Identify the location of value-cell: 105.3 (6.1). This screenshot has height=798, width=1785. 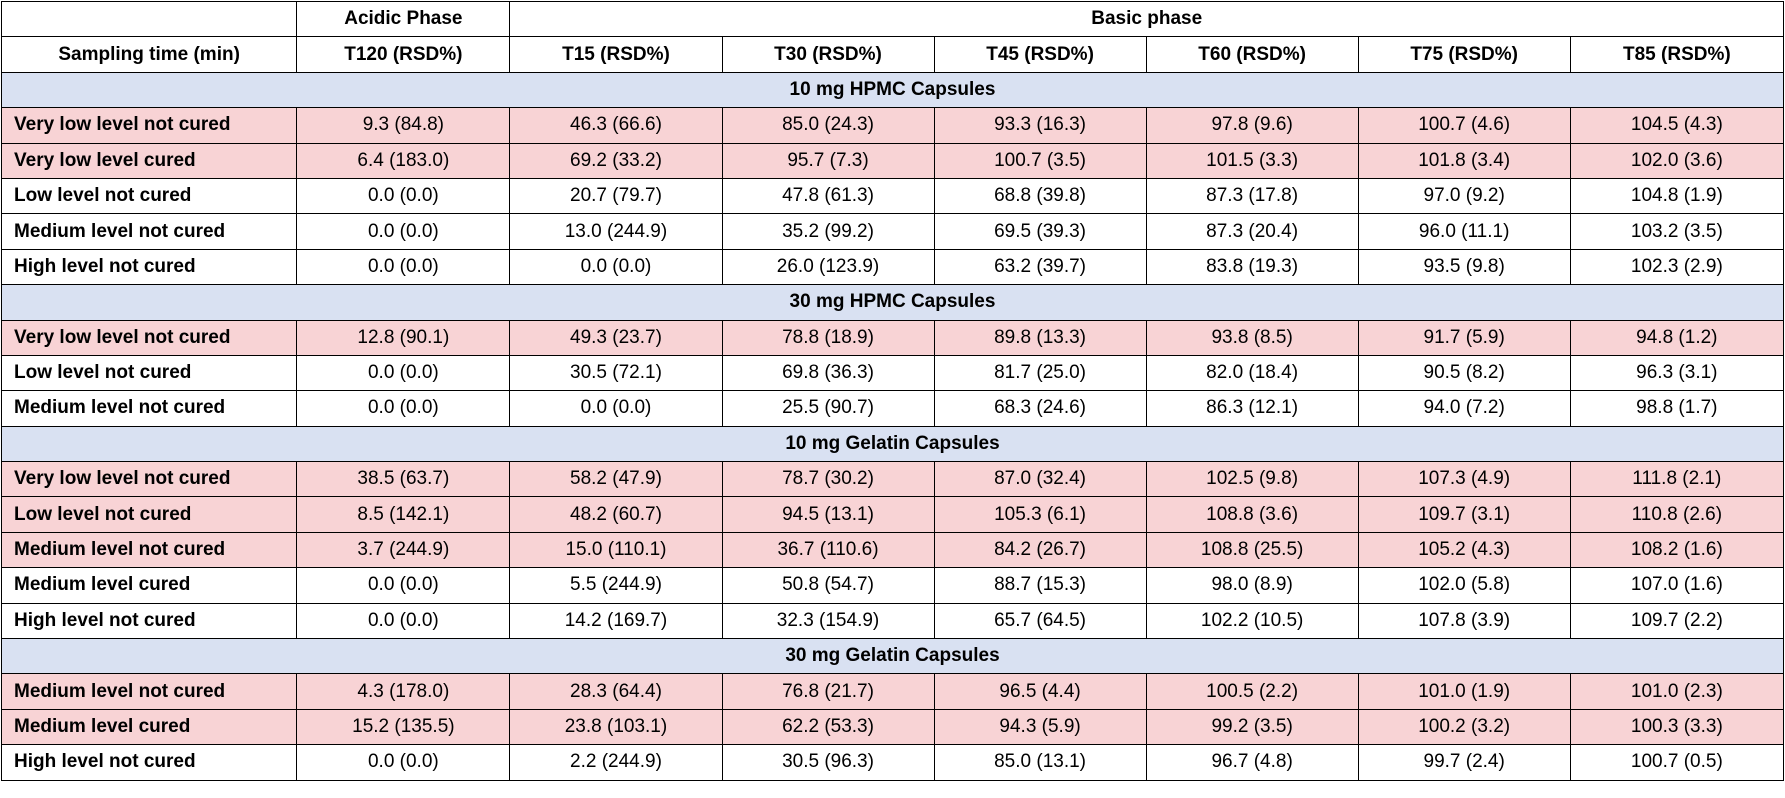
(1040, 514).